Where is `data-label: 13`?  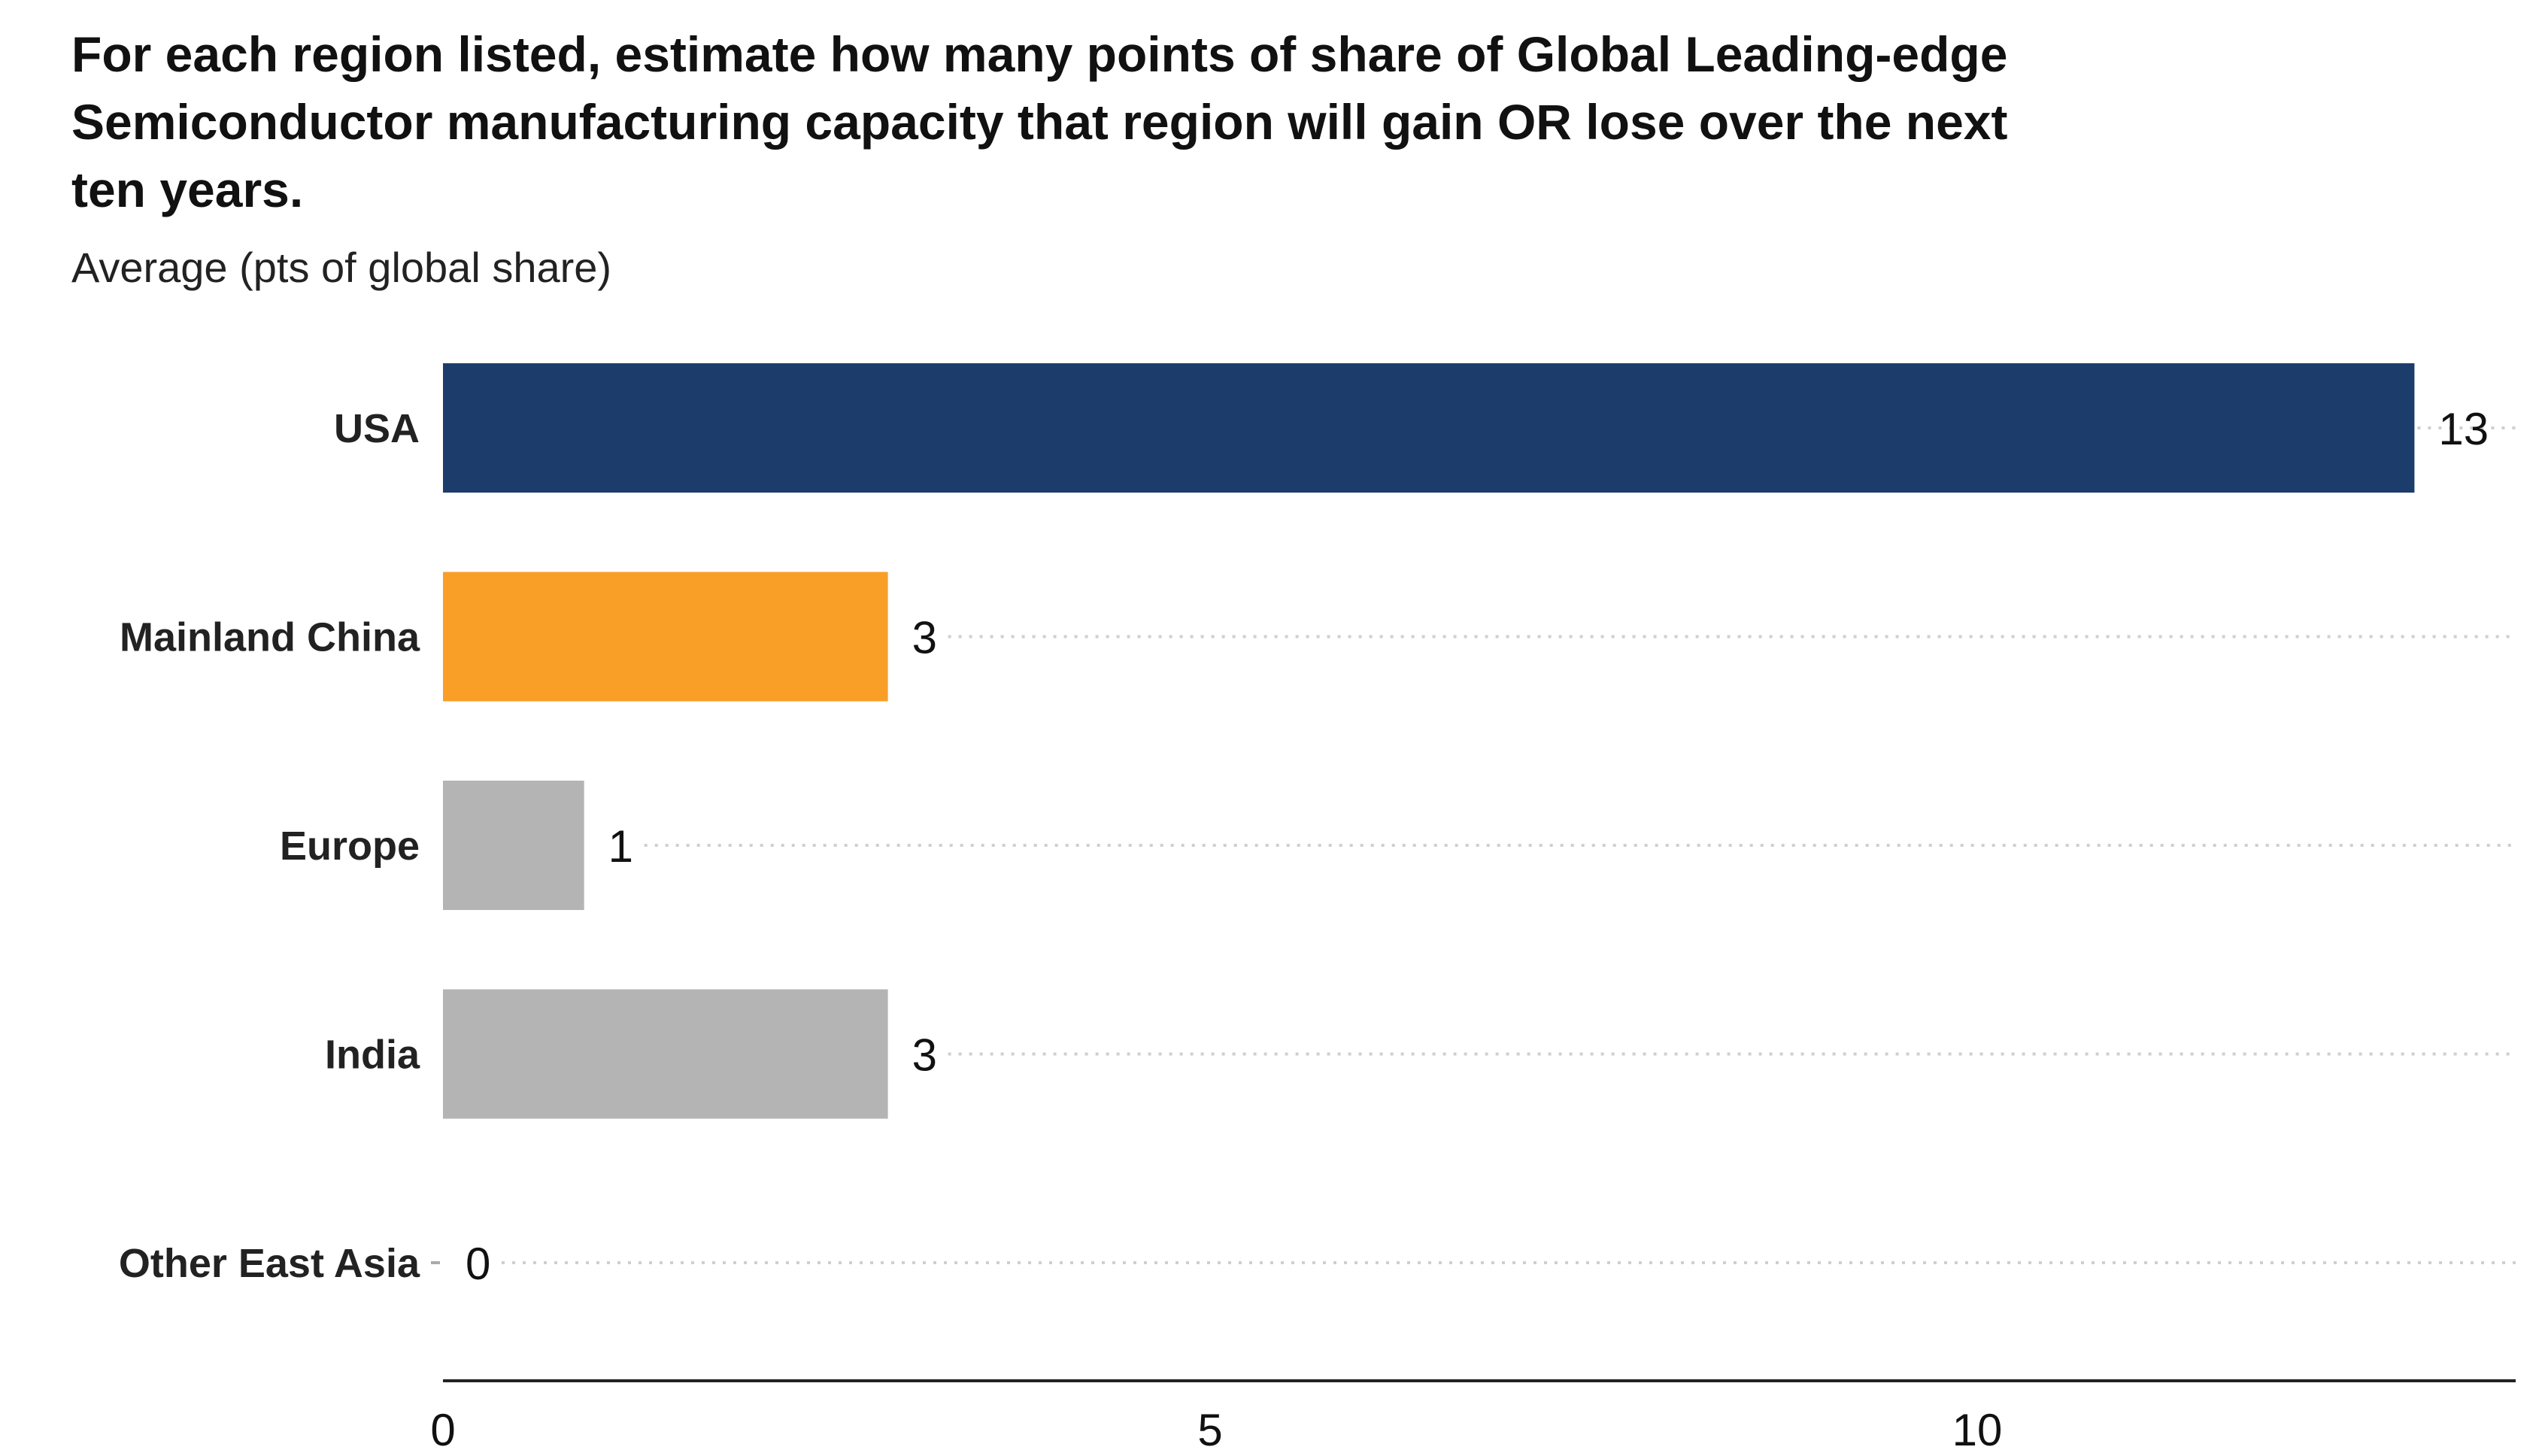 data-label: 13 is located at coordinates (2463, 429).